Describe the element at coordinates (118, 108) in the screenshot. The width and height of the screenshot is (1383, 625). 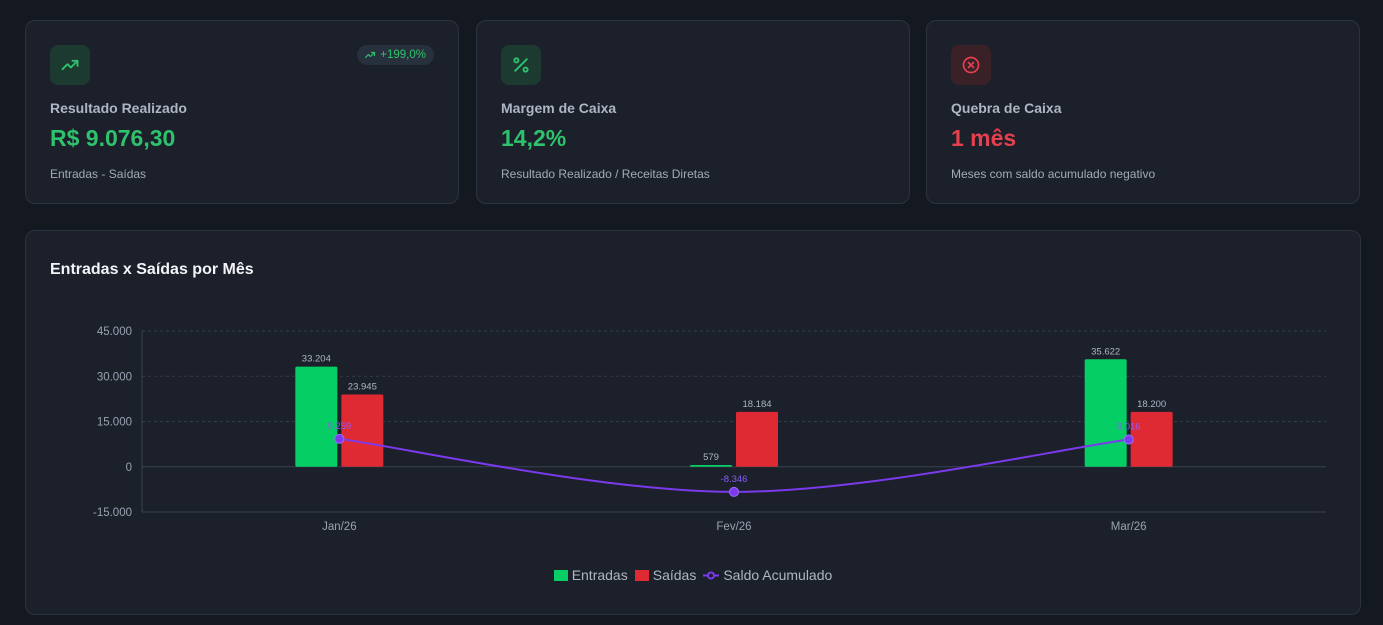
I see `card-title: Resultado Realizado` at that location.